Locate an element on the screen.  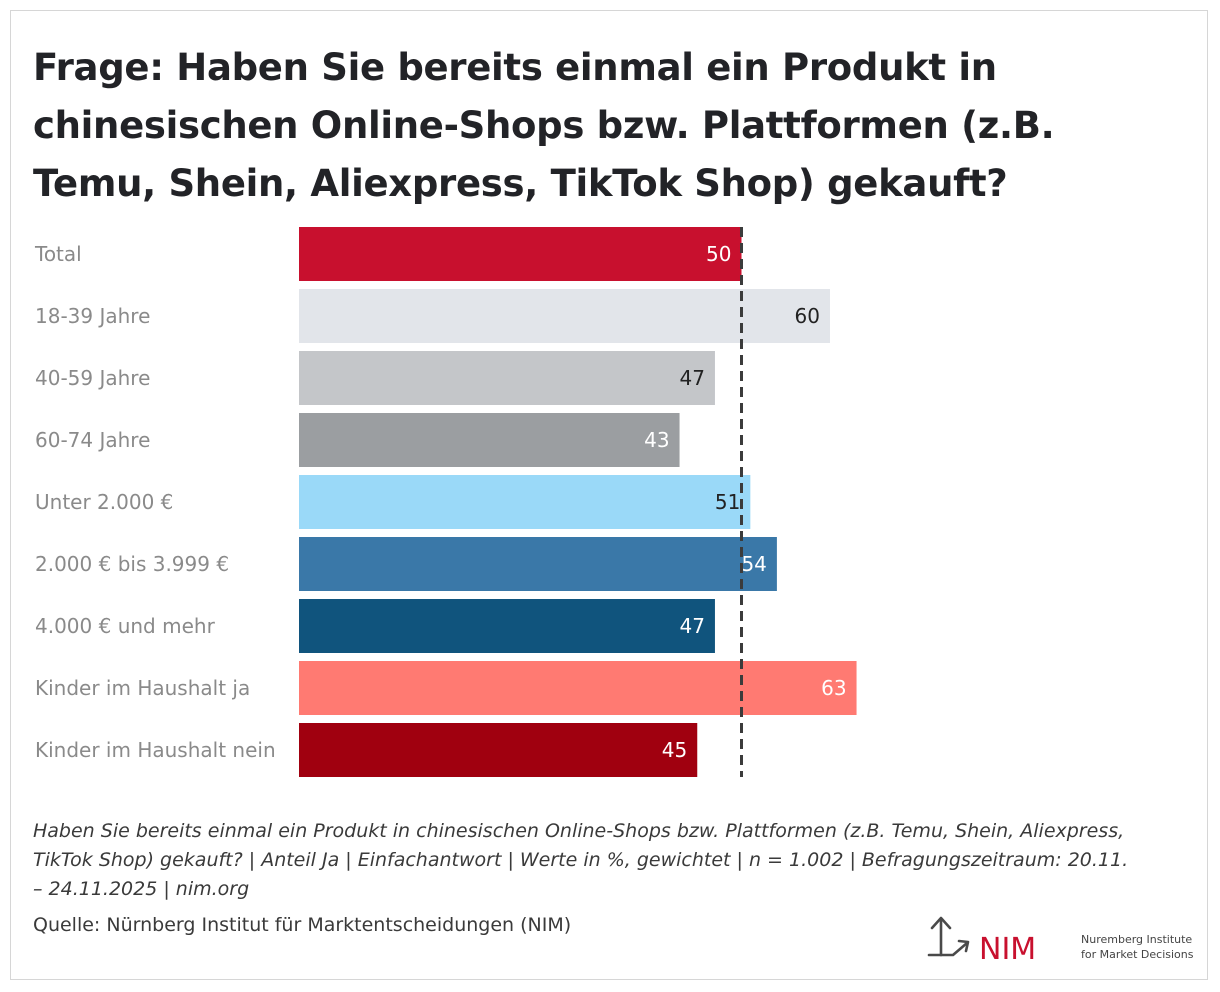
category-label: Total is located at coordinates (58, 254).